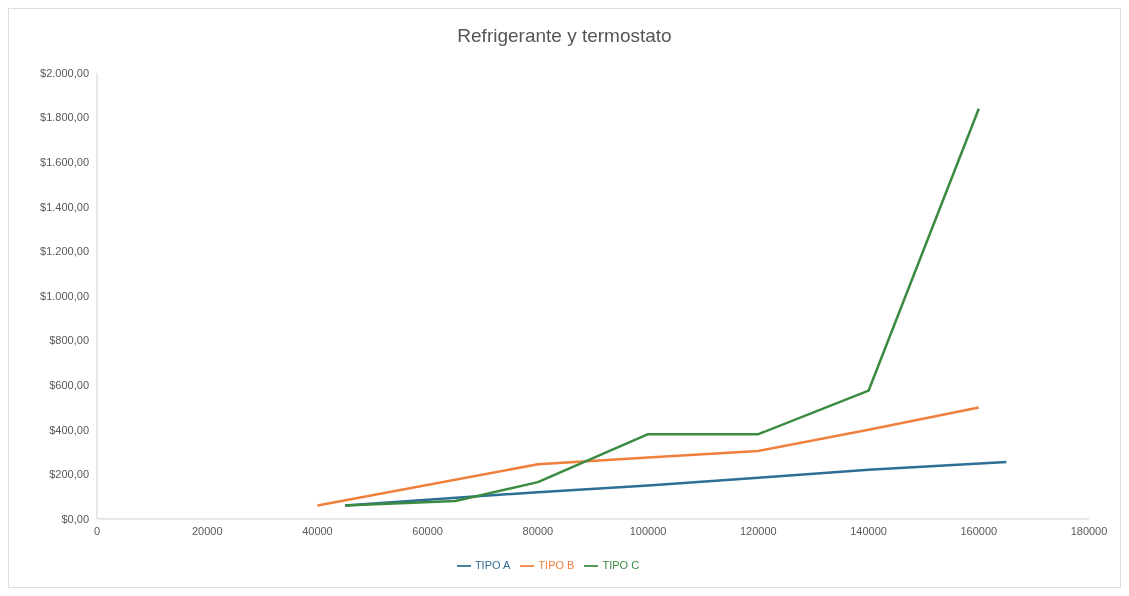  What do you see at coordinates (69, 429) in the screenshot?
I see `y-tick-label: $400,00` at bounding box center [69, 429].